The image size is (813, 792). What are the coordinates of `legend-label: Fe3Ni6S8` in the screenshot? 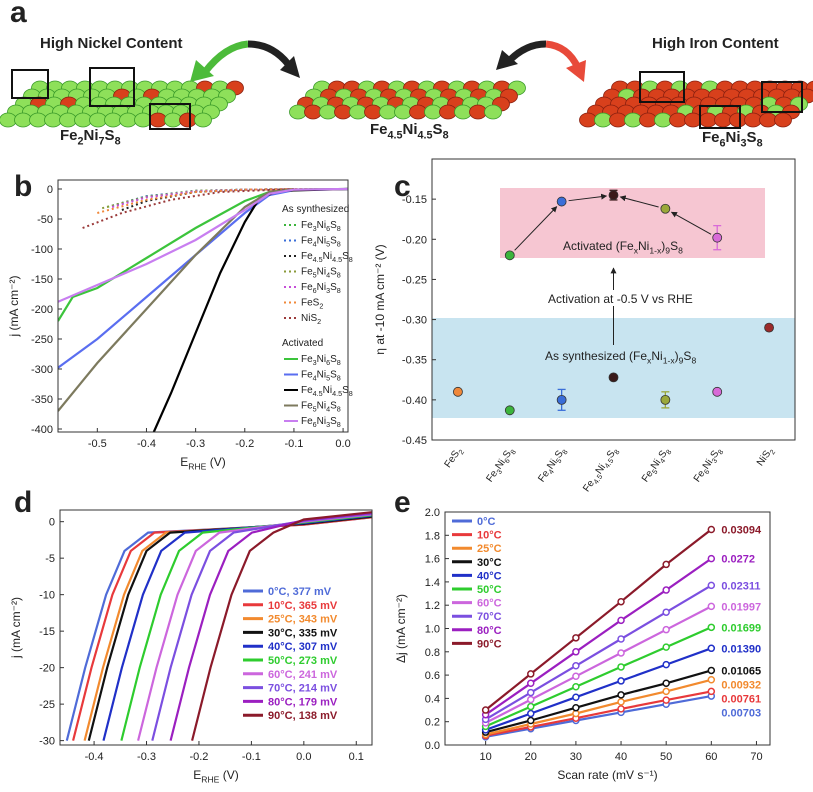 It's located at (321, 360).